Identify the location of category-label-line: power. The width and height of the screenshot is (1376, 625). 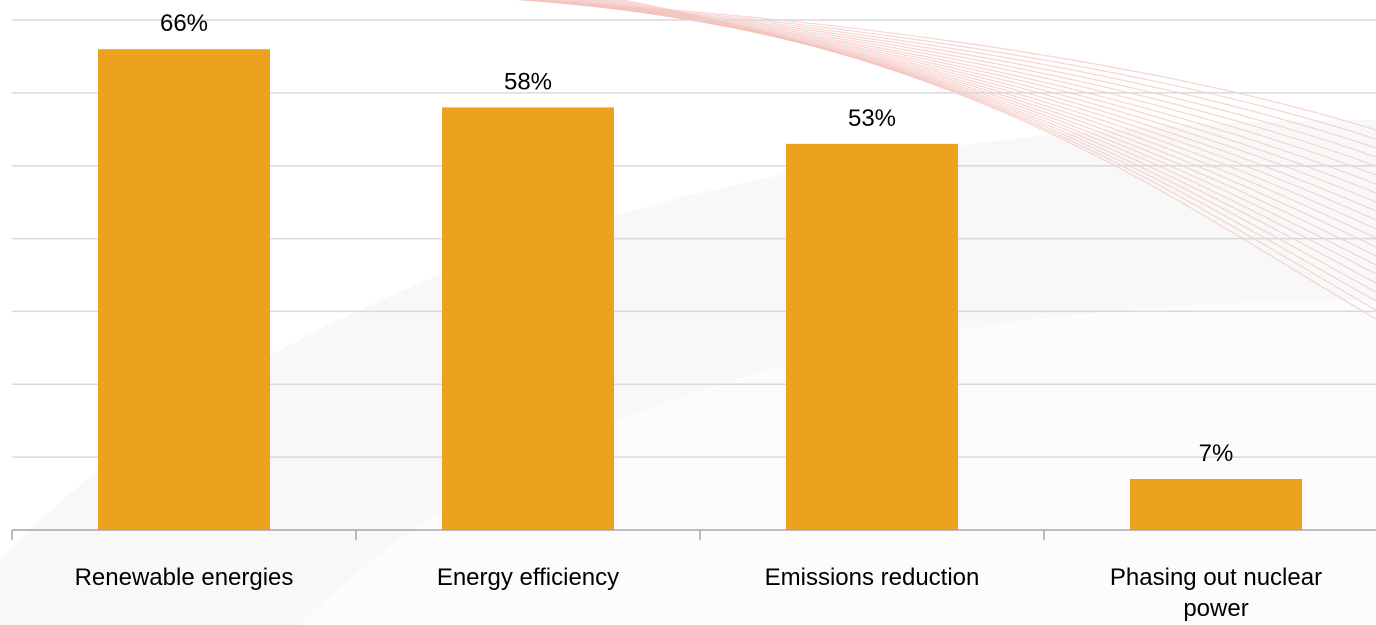
(1215, 608).